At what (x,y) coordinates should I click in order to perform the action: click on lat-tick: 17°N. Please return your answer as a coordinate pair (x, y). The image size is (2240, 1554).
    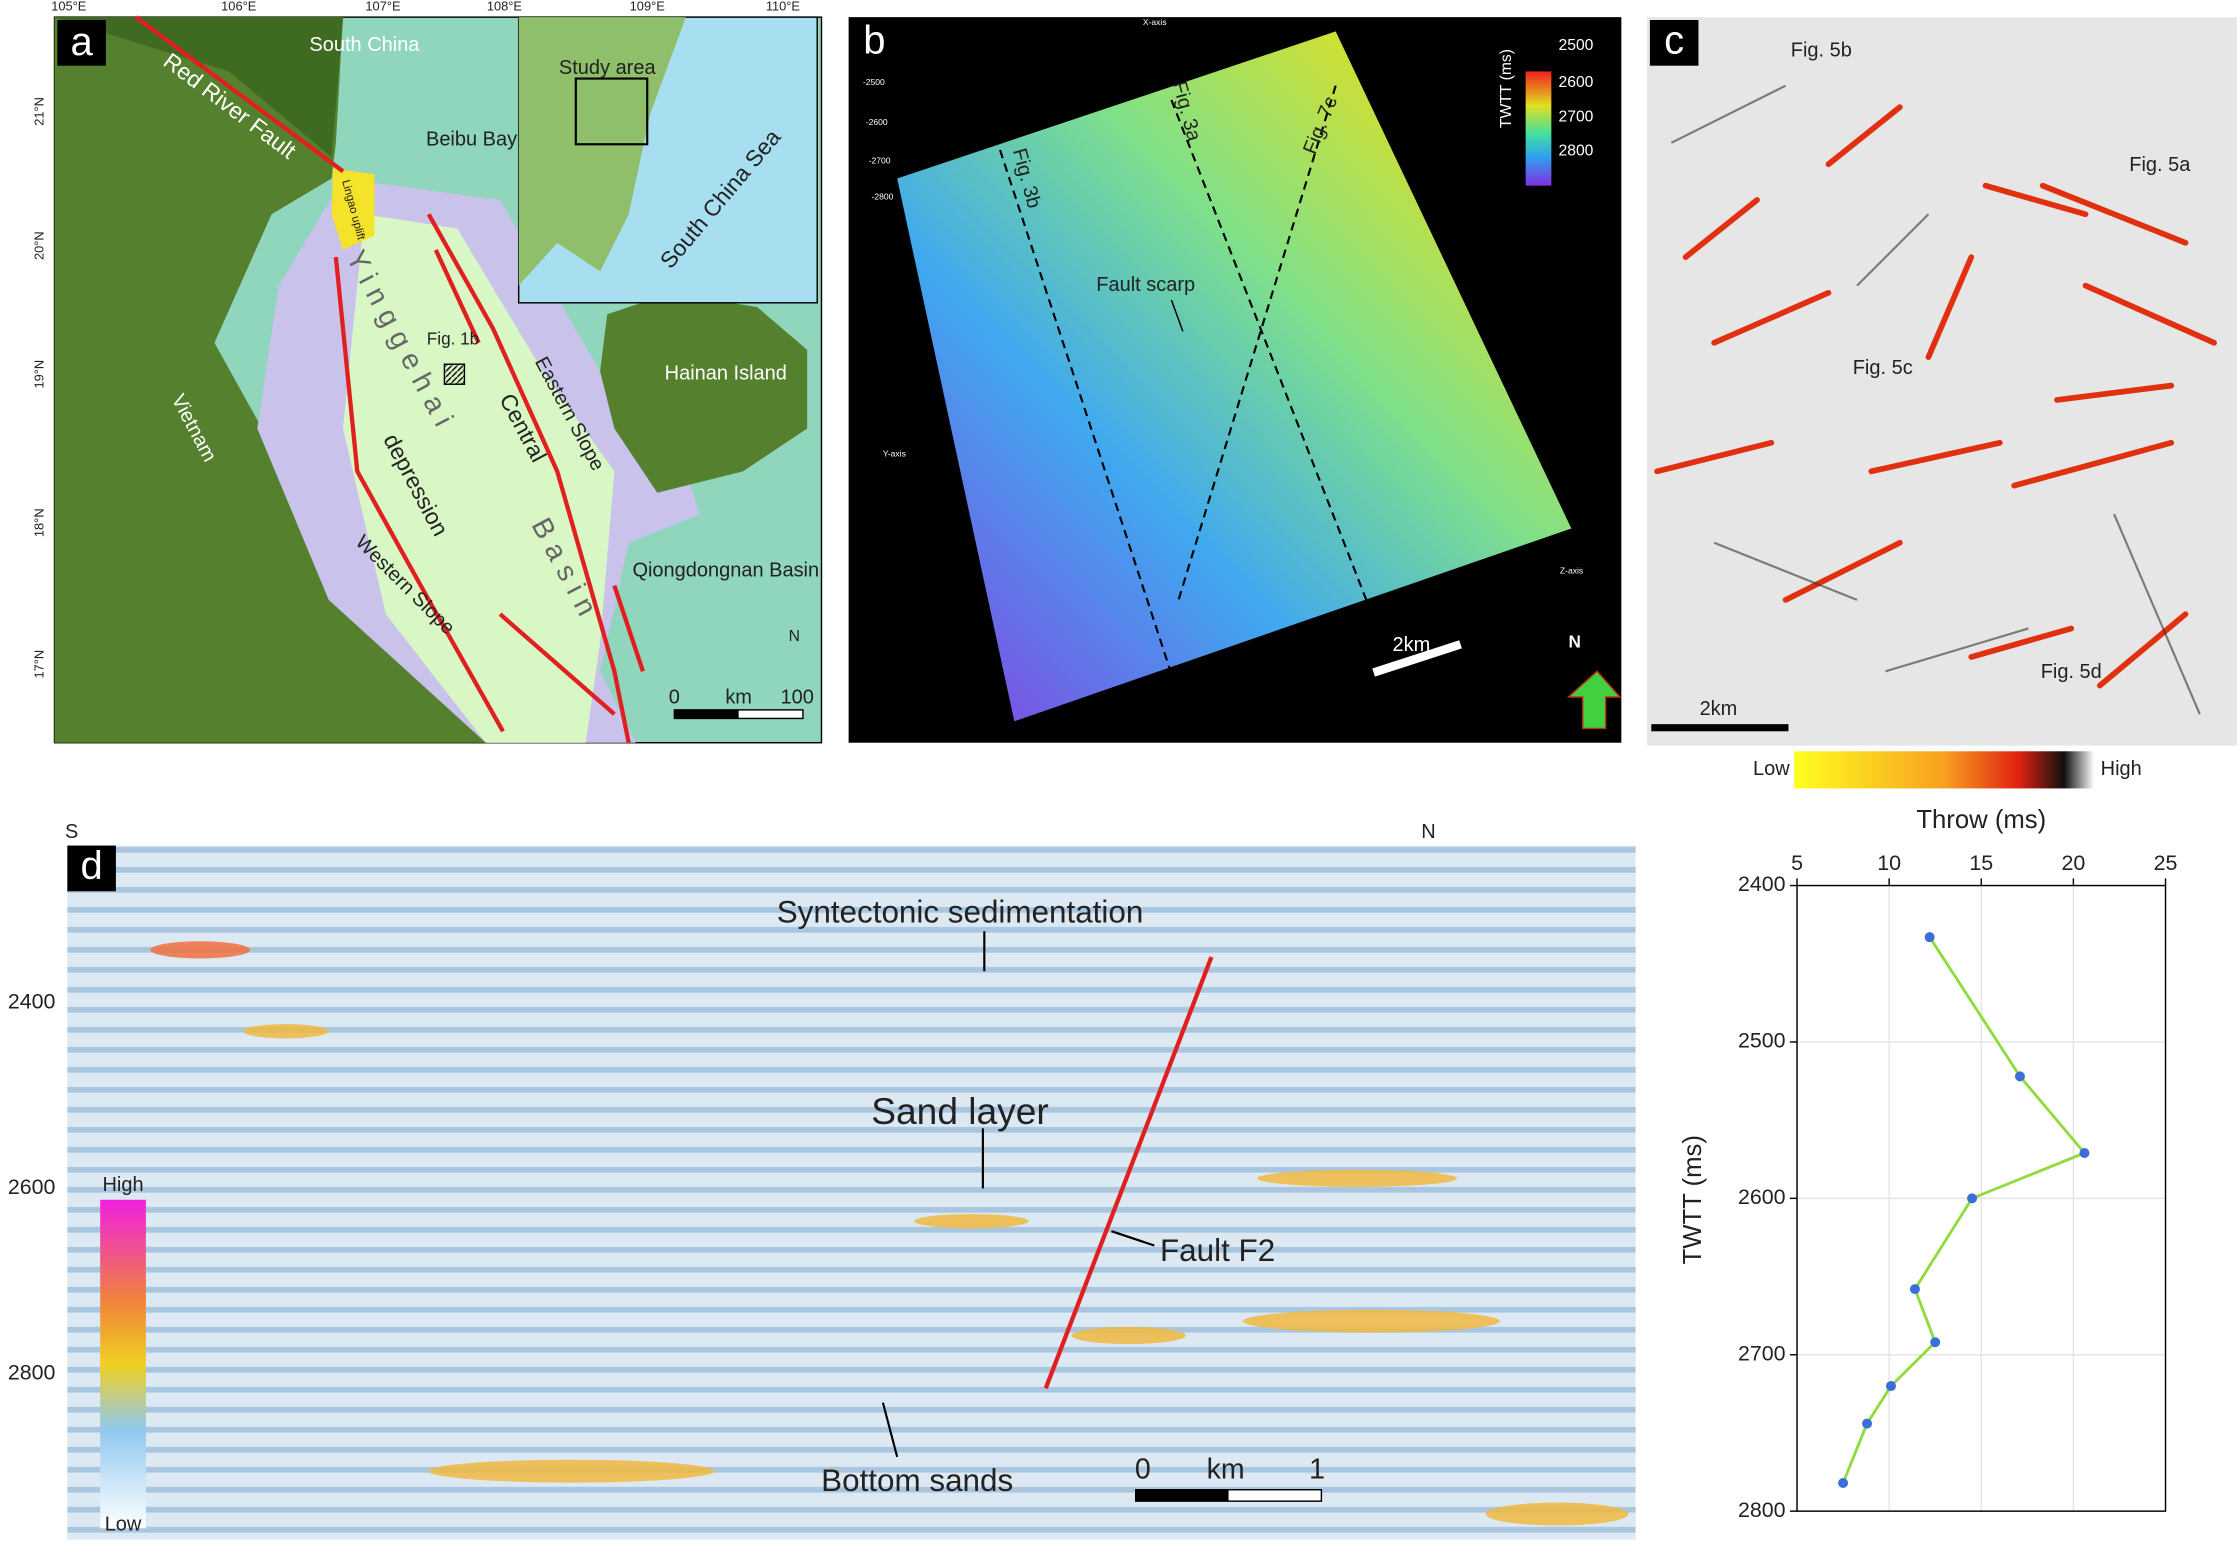
    Looking at the image, I should click on (39, 664).